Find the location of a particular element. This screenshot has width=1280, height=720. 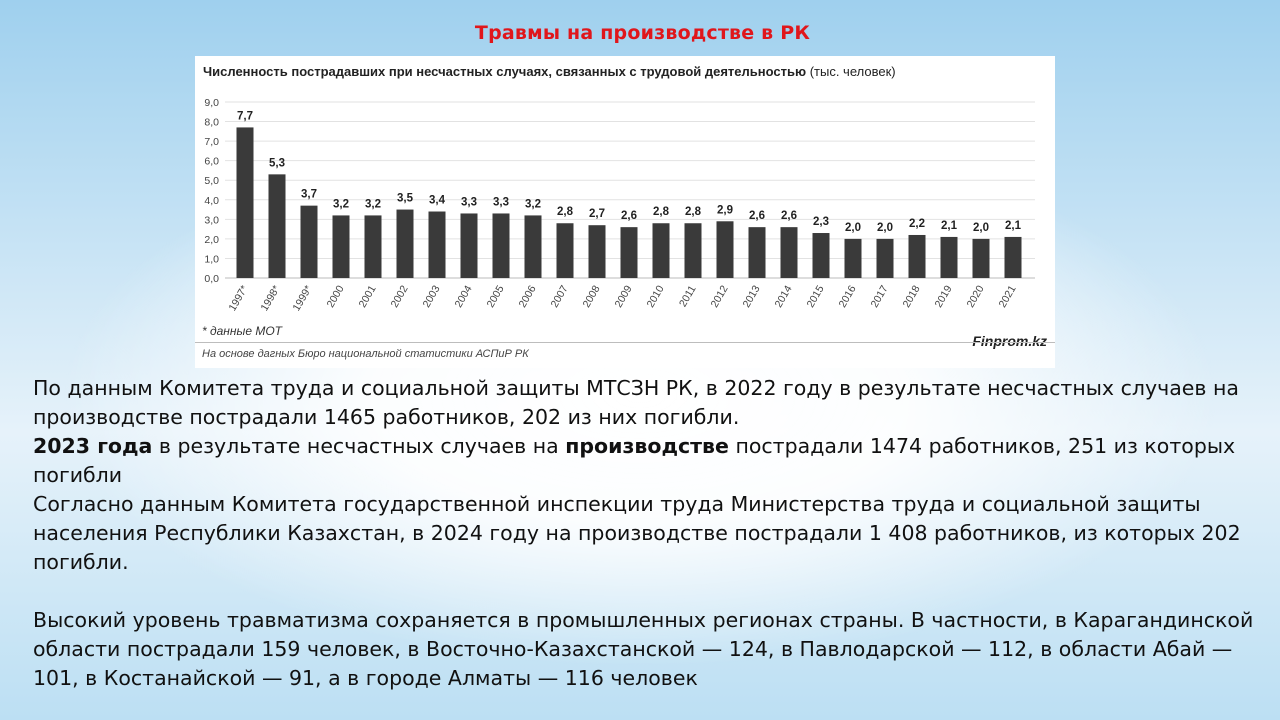

y-tick-label: 8,0 is located at coordinates (211, 123).